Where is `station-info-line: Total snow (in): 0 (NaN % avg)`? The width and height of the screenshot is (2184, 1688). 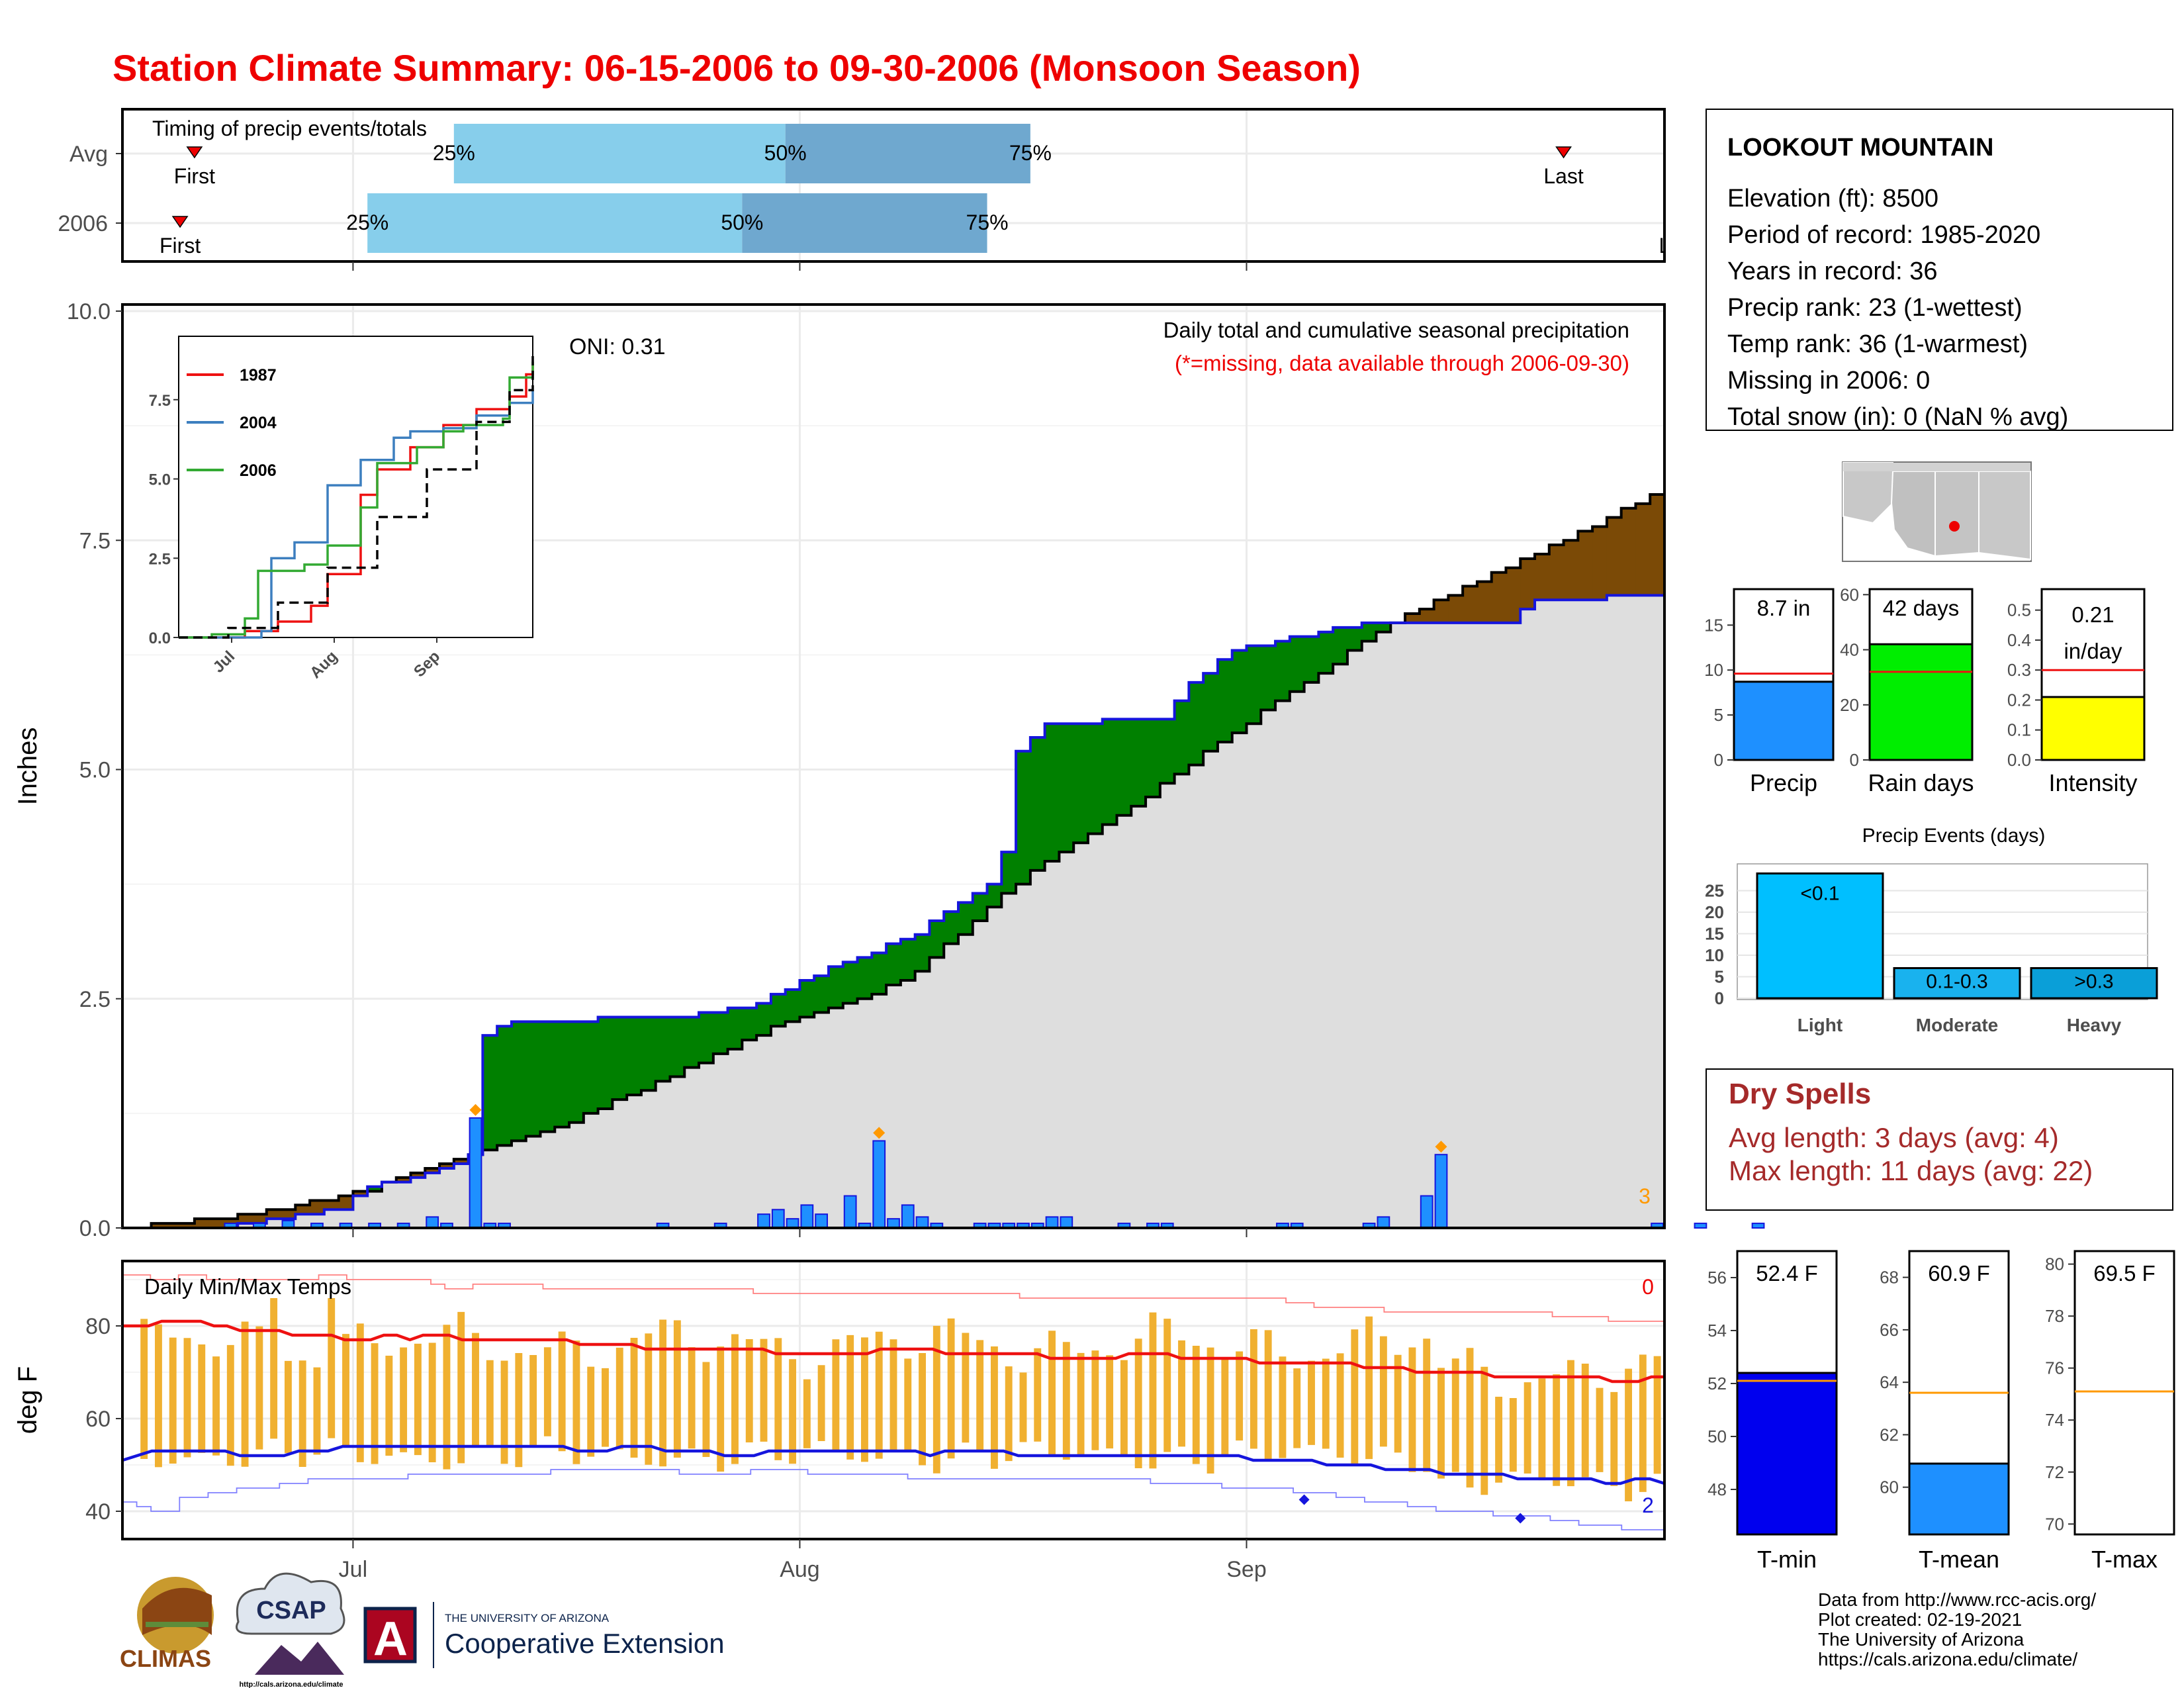
station-info-line: Total snow (in): 0 (NaN % avg) is located at coordinates (1897, 417).